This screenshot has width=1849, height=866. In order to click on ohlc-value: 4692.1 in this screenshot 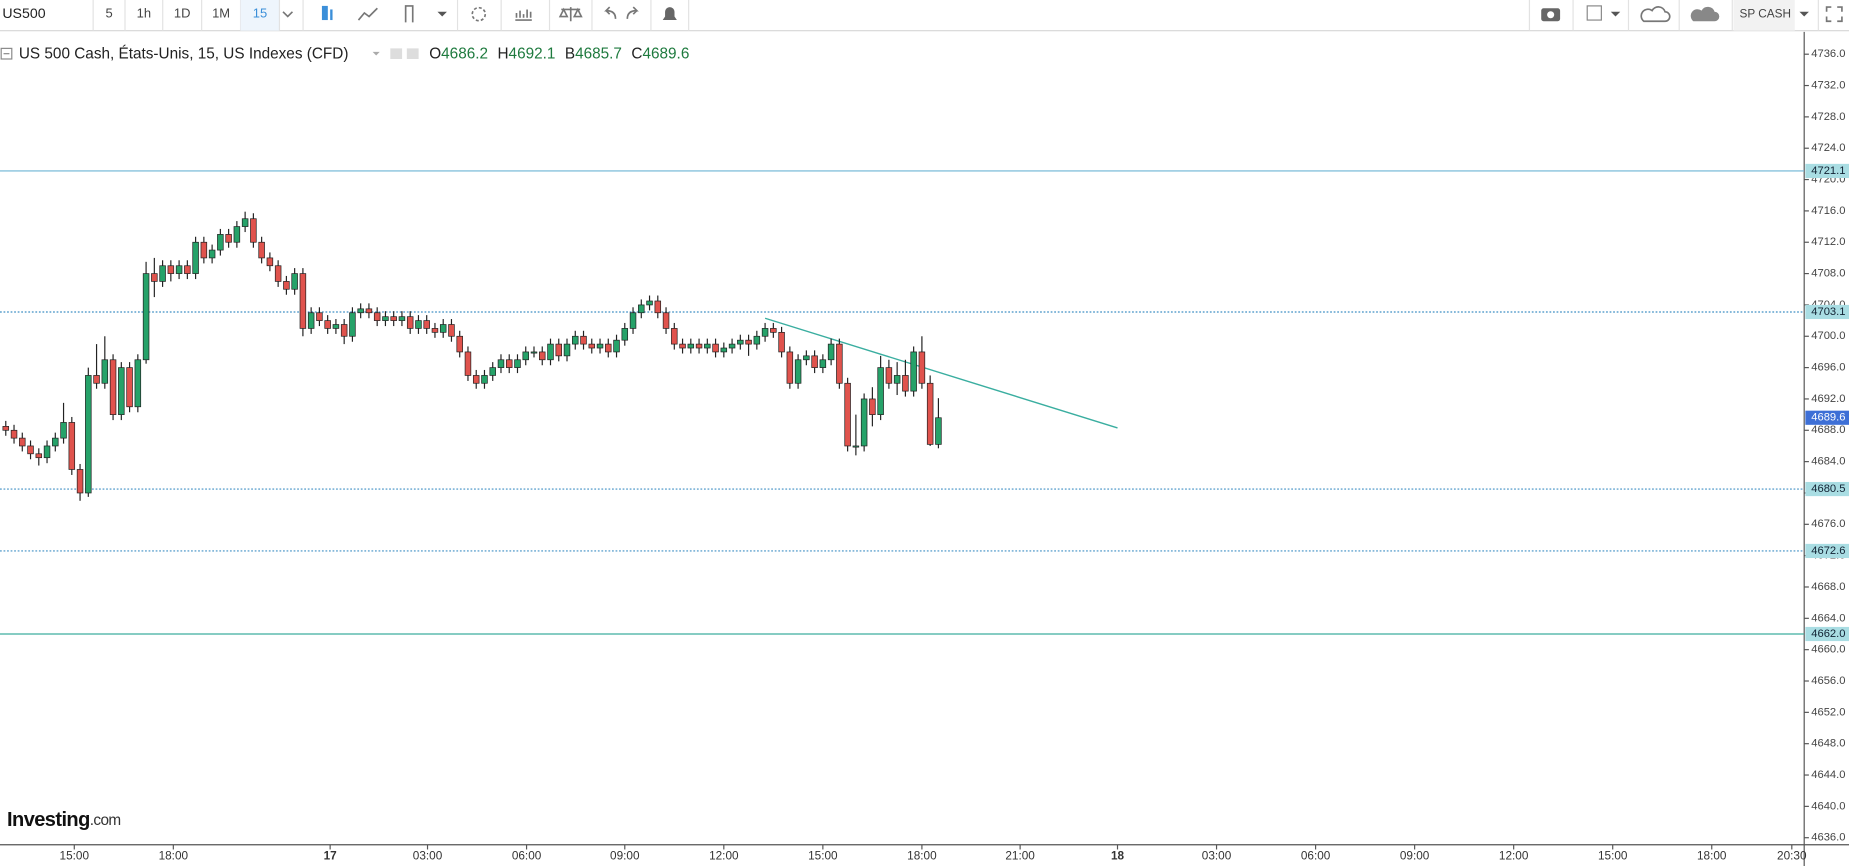, I will do `click(532, 53)`.